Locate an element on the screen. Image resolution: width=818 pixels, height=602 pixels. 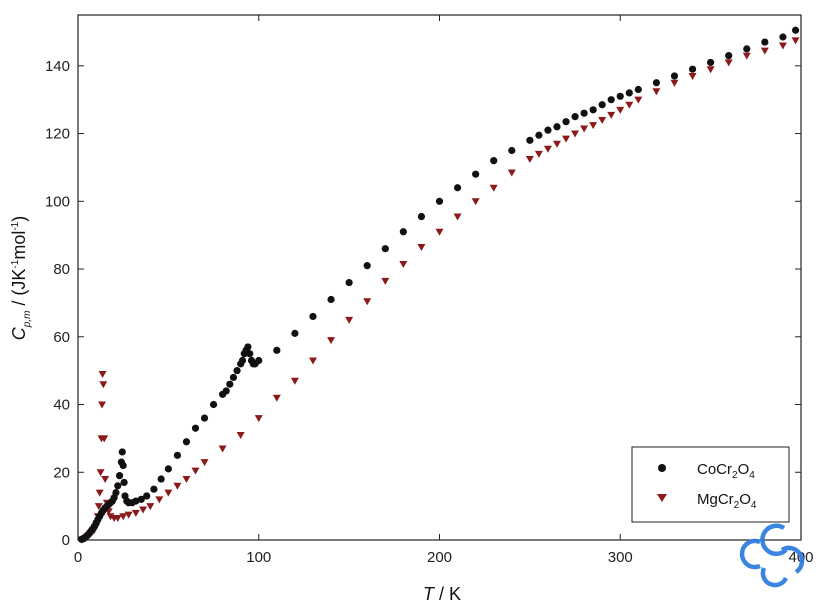
y-axis-title-sup2: -1 is located at coordinates (15, 225).